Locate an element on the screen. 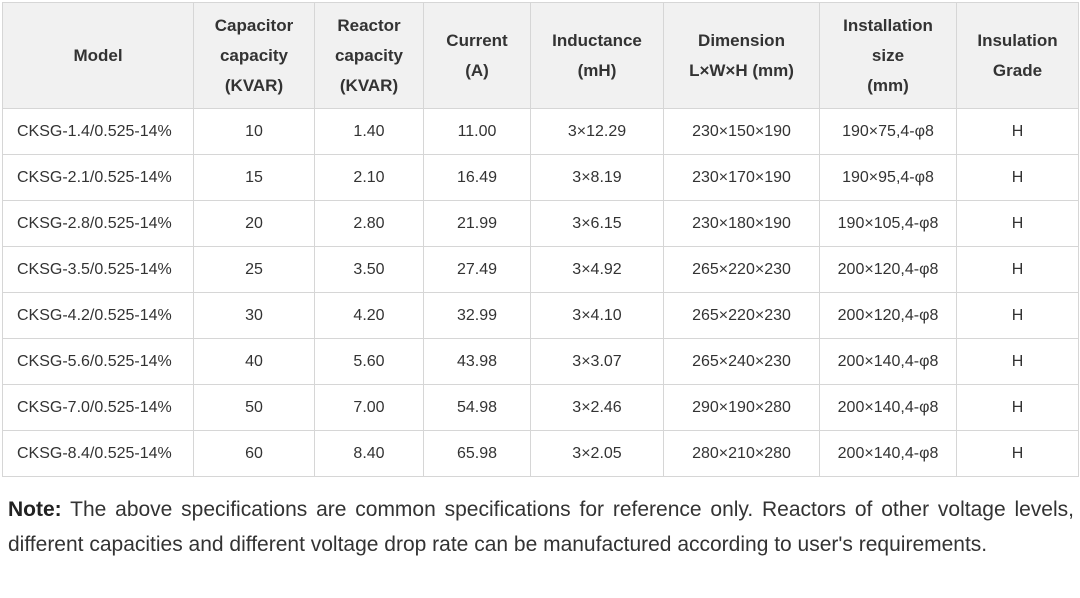  cell-dimension: 230×180×190 is located at coordinates (741, 223).